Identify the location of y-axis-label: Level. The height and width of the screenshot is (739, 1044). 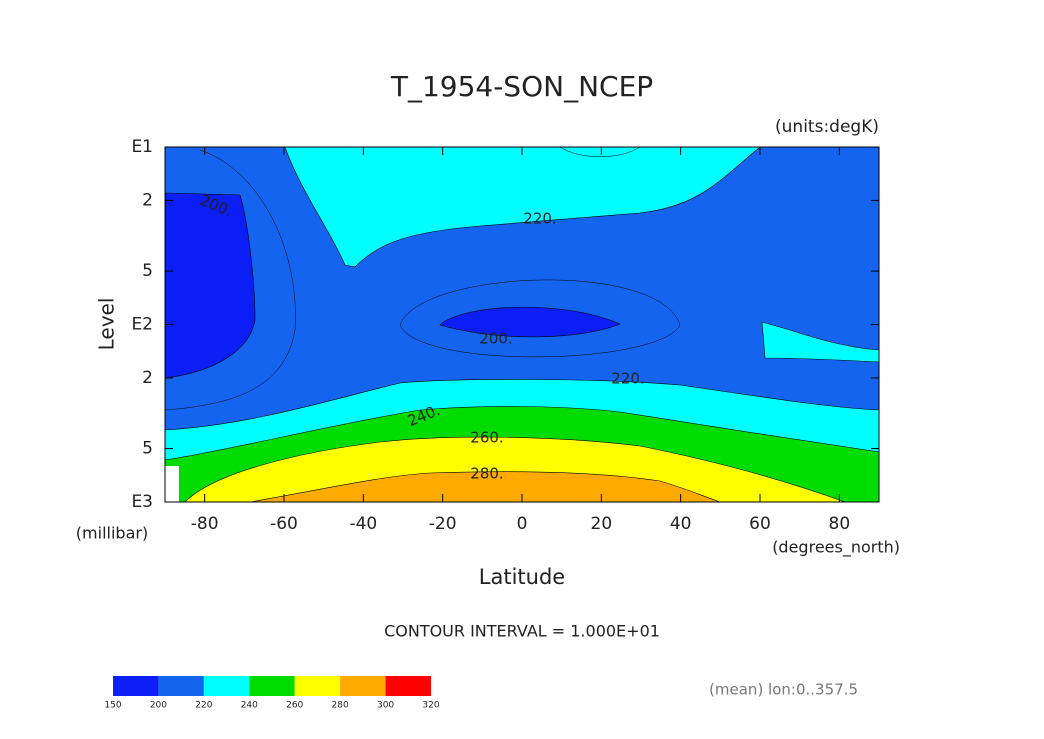
(107, 324).